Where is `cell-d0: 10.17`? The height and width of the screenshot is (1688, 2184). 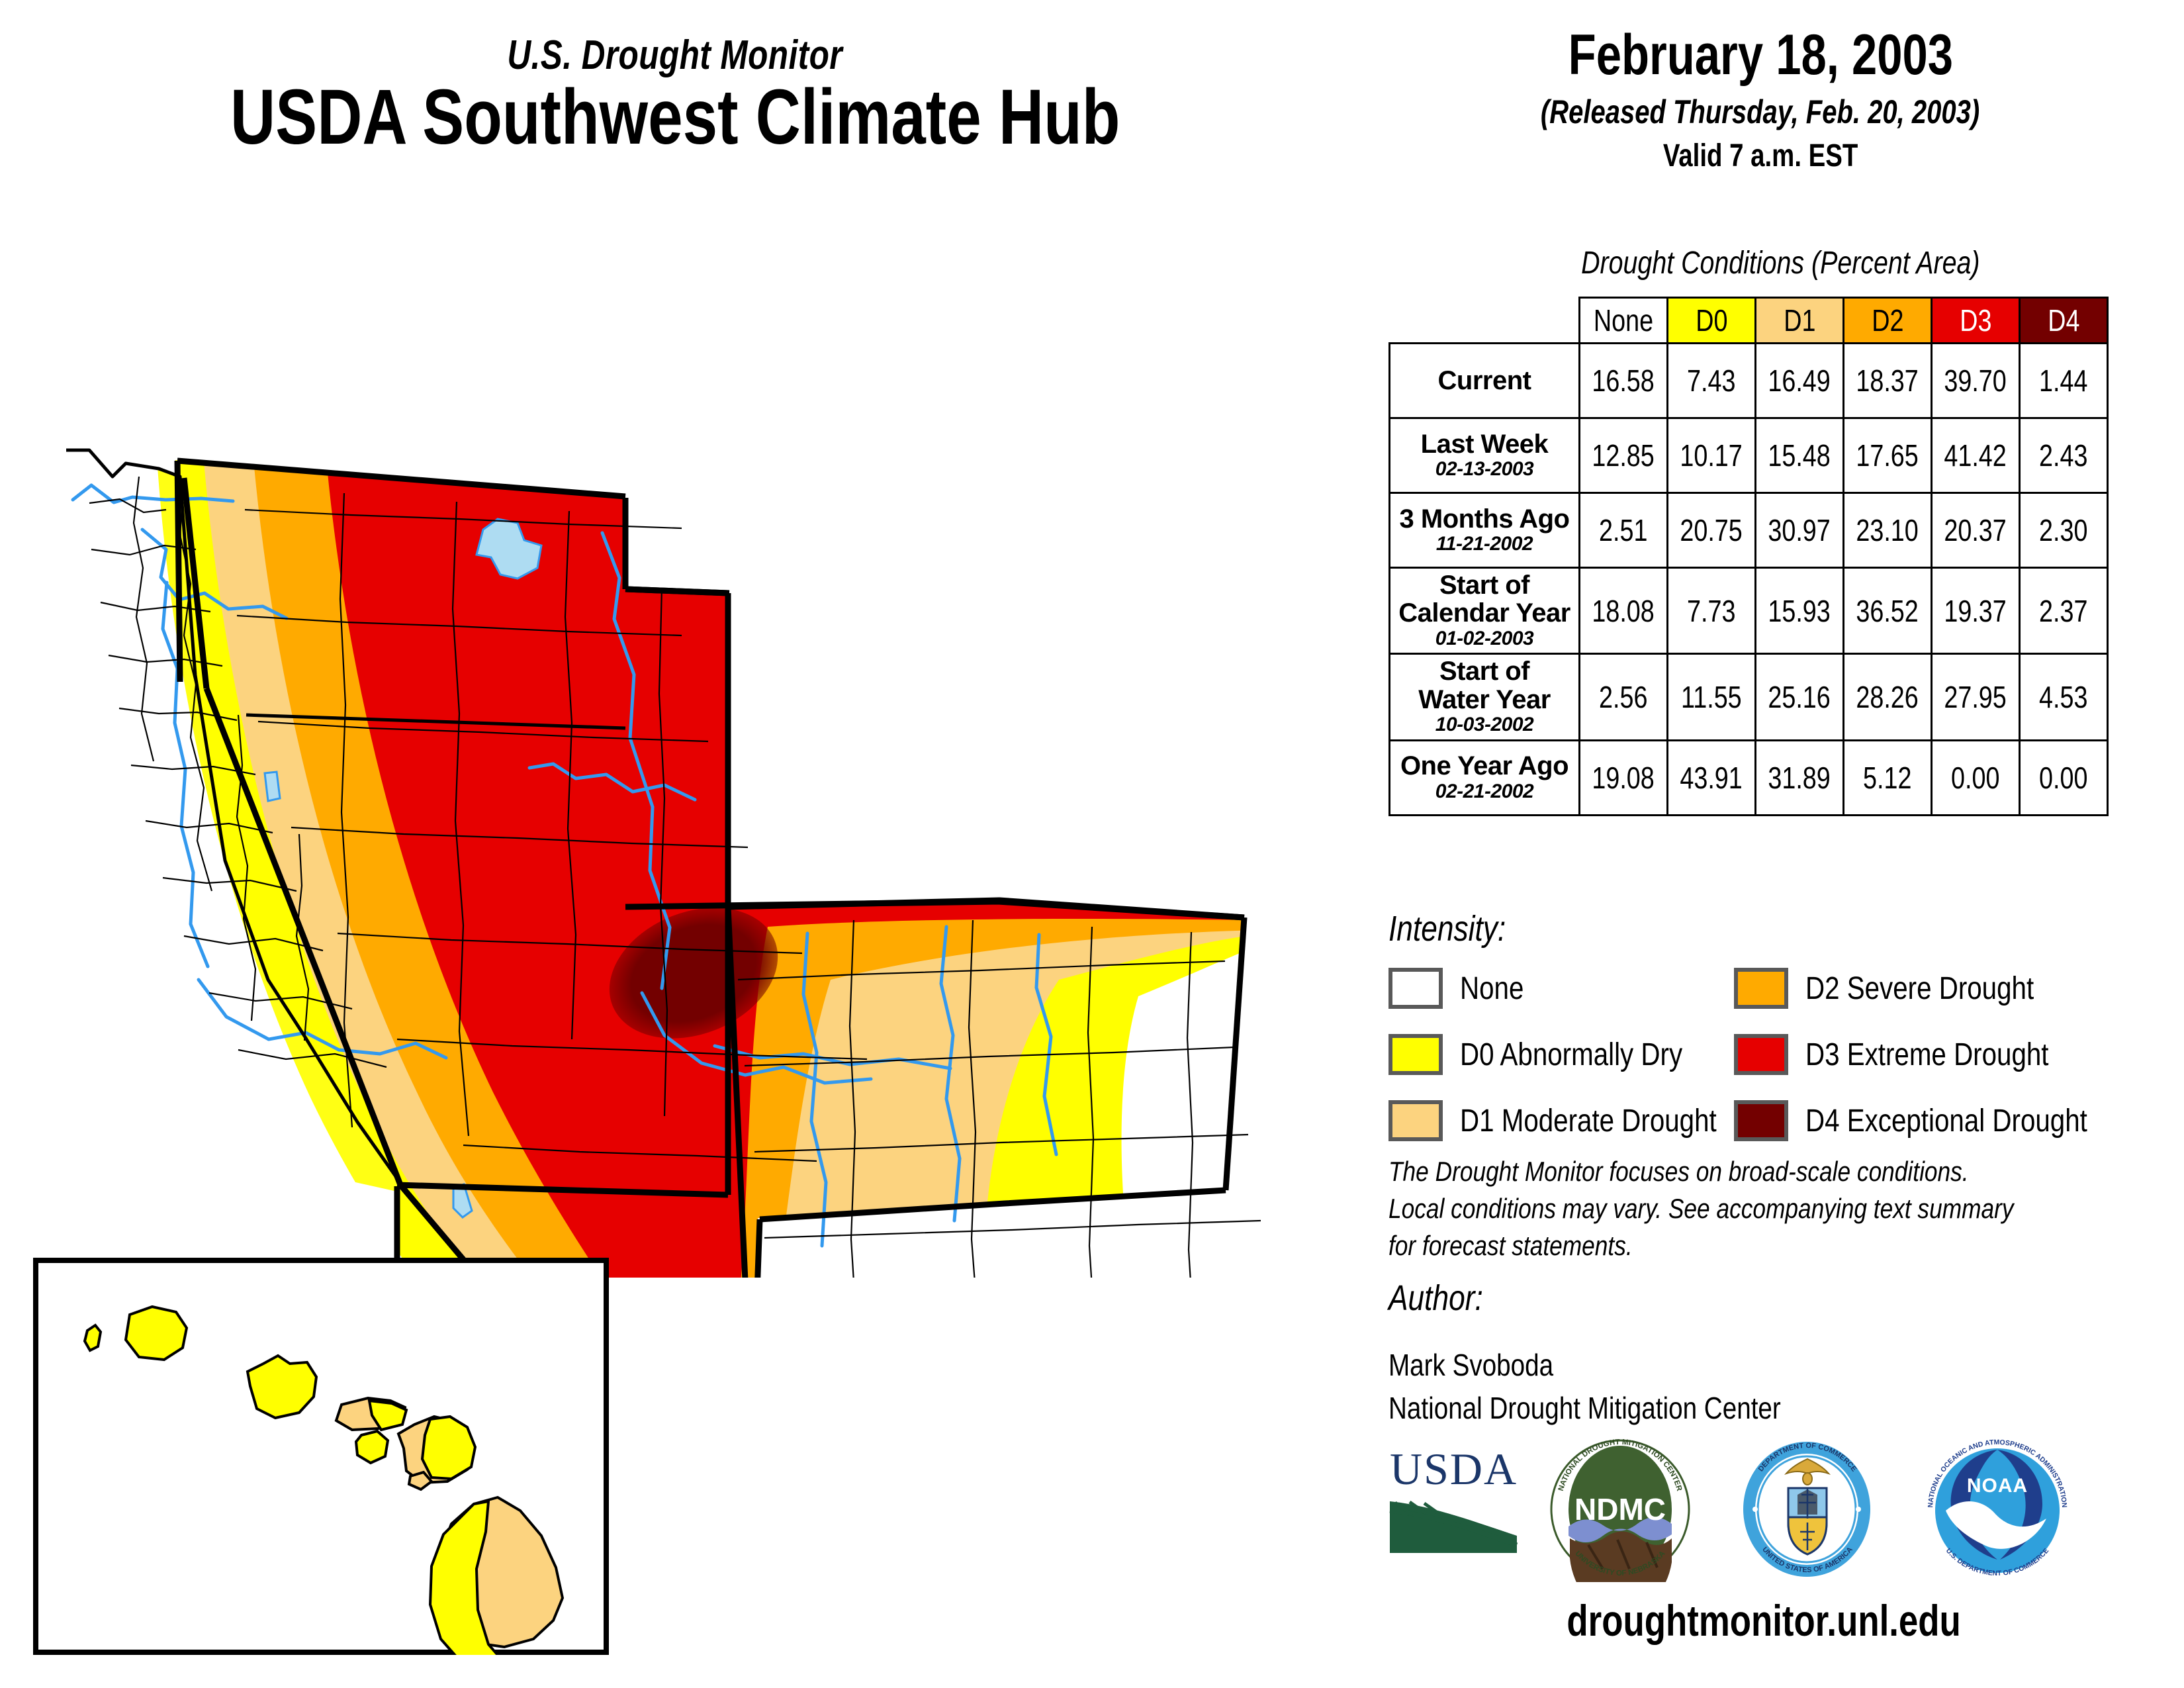 cell-d0: 10.17 is located at coordinates (1711, 455).